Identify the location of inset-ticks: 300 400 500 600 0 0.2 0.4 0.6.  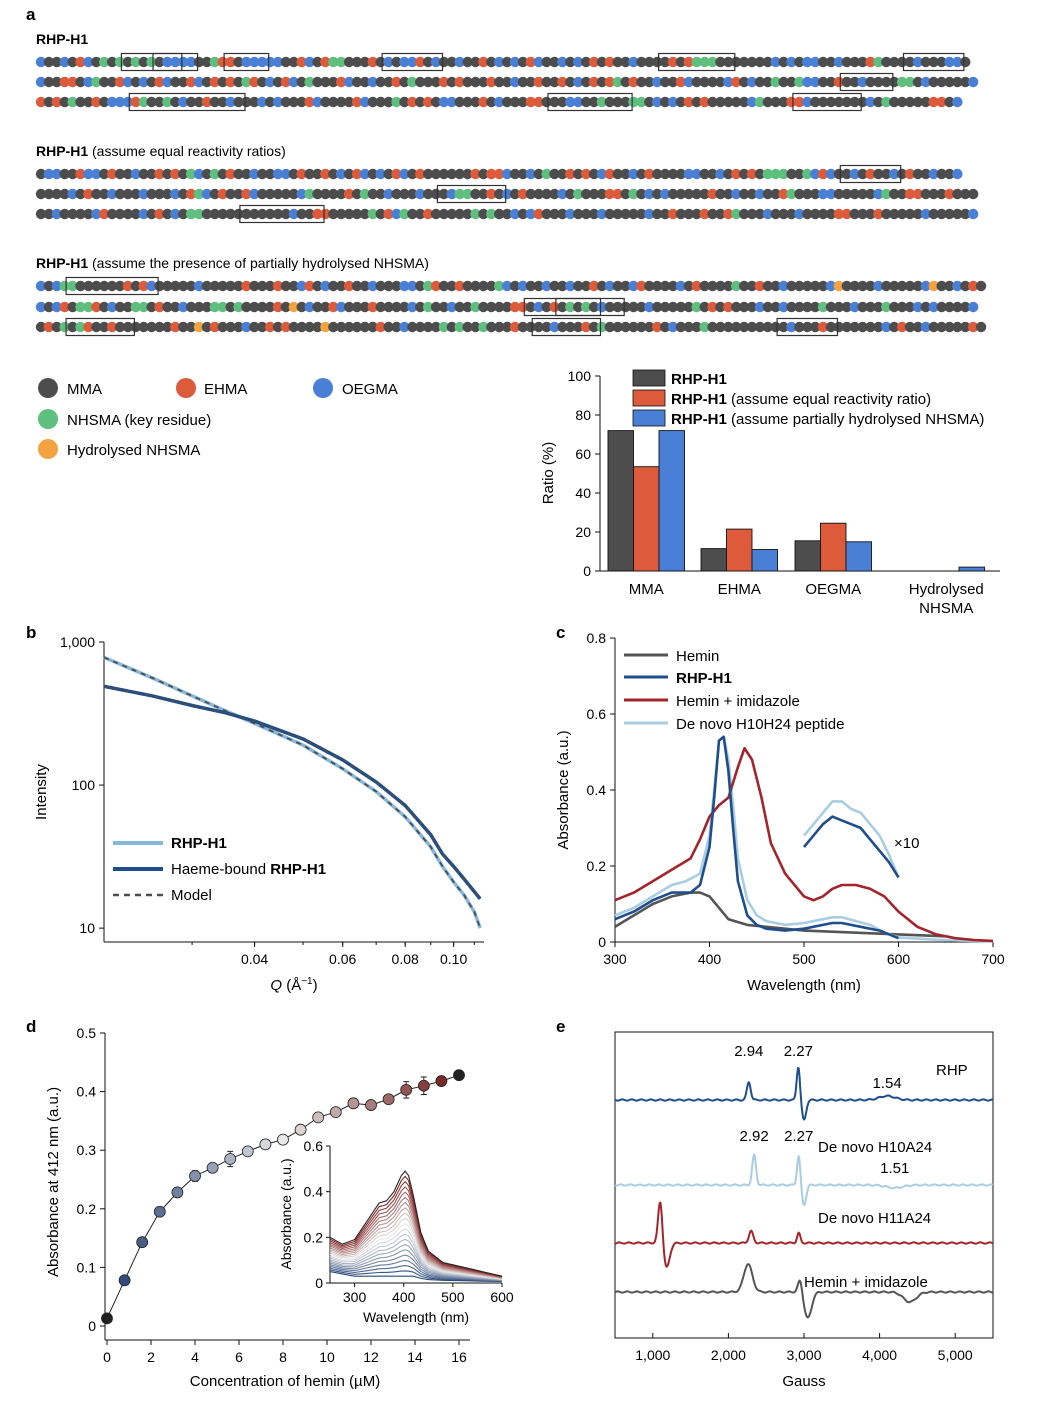
(409, 1221).